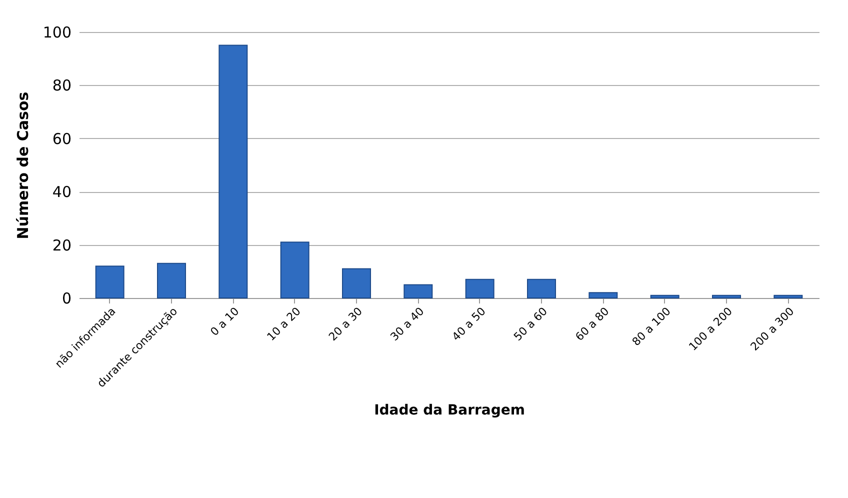 This screenshot has width=848, height=498. Describe the element at coordinates (67, 299) in the screenshot. I see `y-tick-label: 0` at that location.